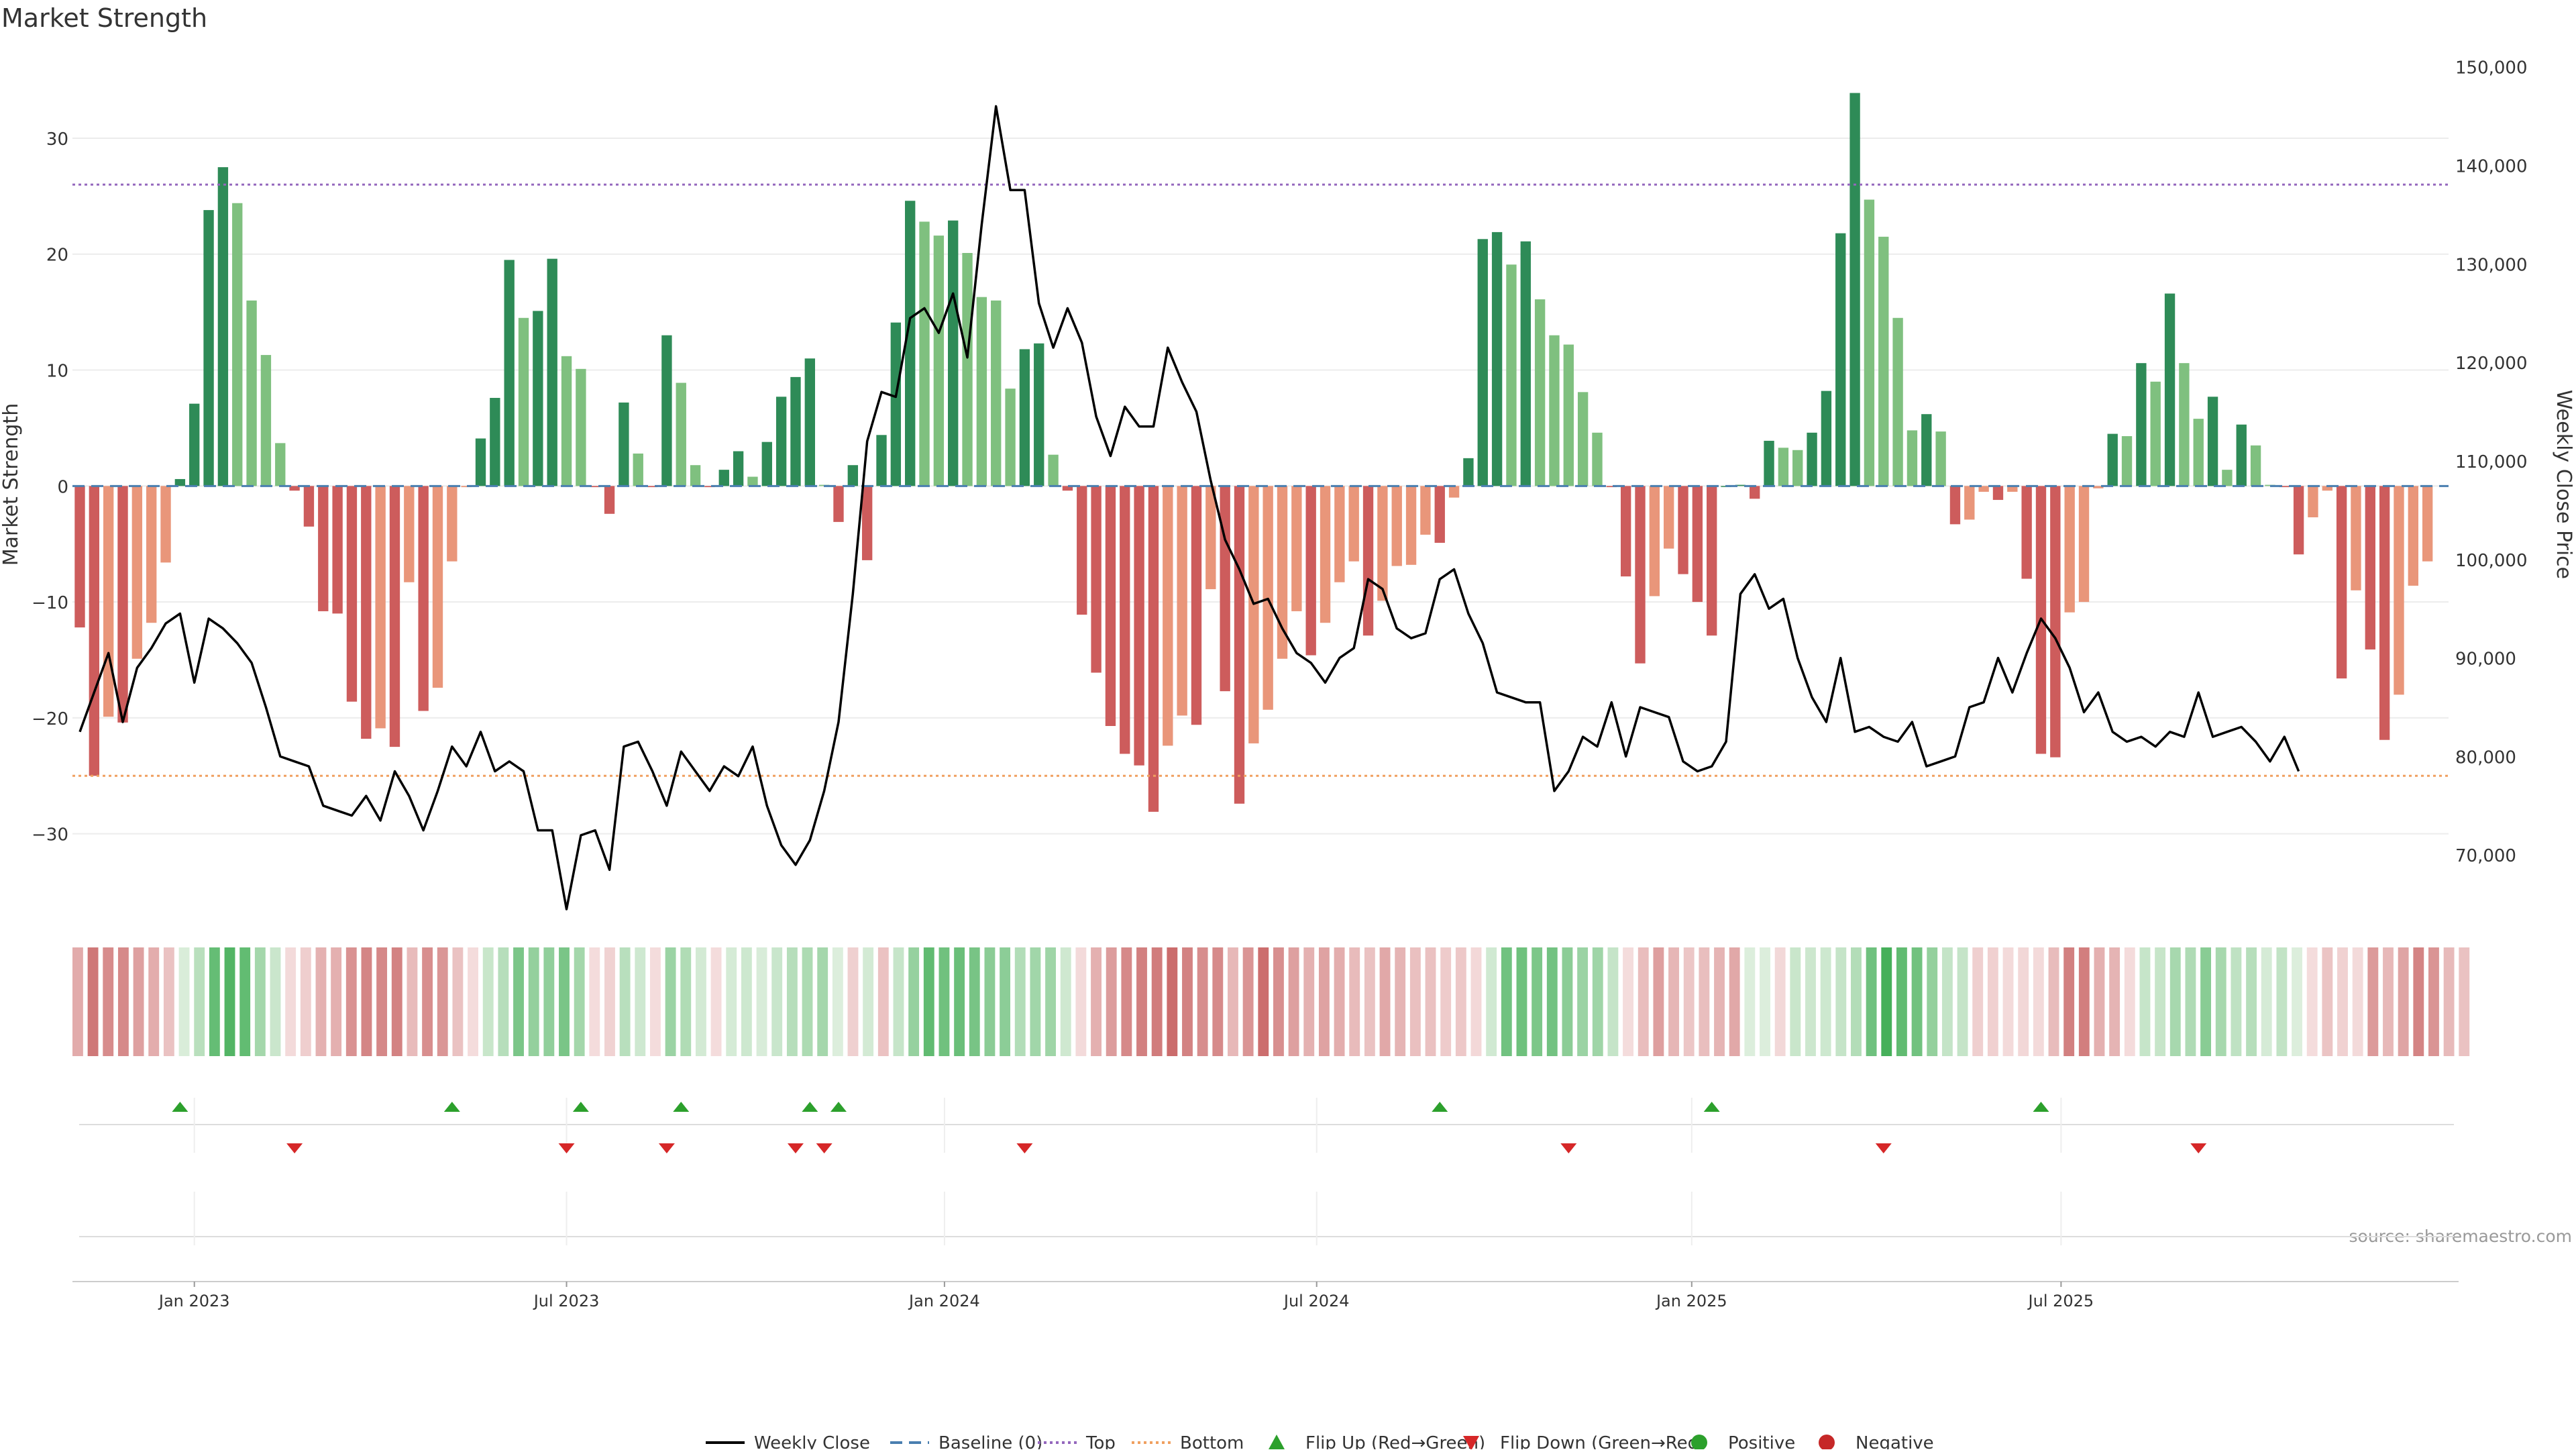 The image size is (2576, 1452). What do you see at coordinates (1743, 1443) in the screenshot?
I see `legend-item: Positive` at bounding box center [1743, 1443].